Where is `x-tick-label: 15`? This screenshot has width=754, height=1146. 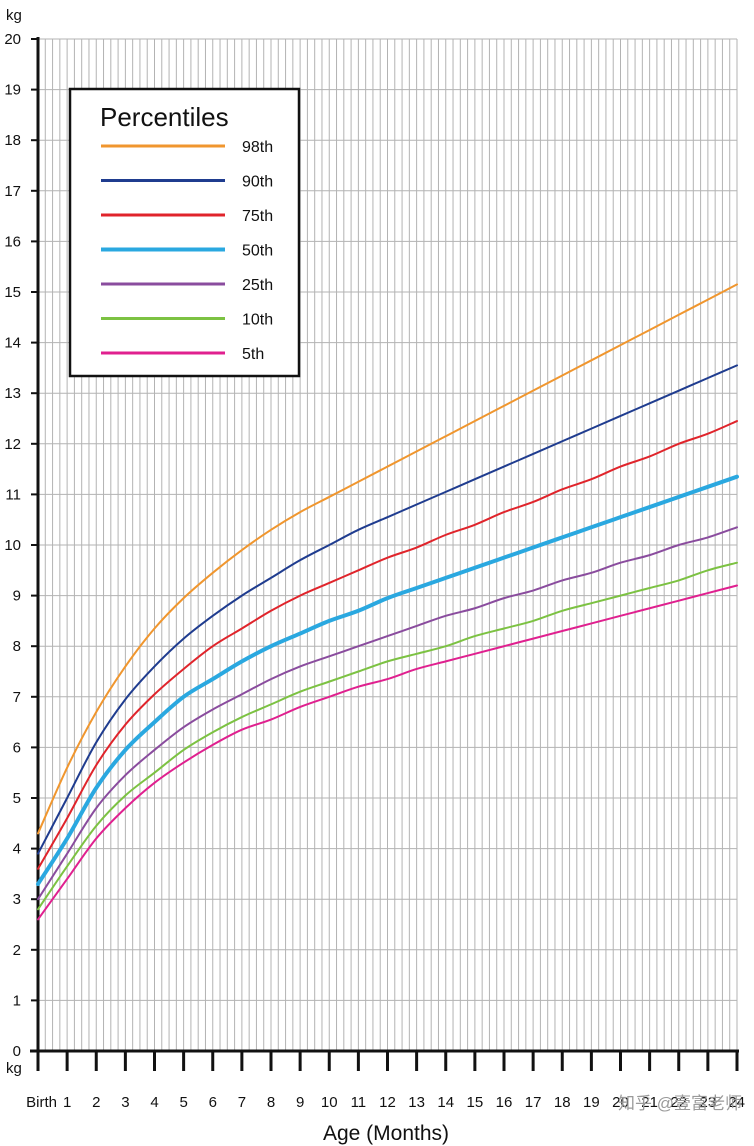
x-tick-label: 15 is located at coordinates (475, 1102).